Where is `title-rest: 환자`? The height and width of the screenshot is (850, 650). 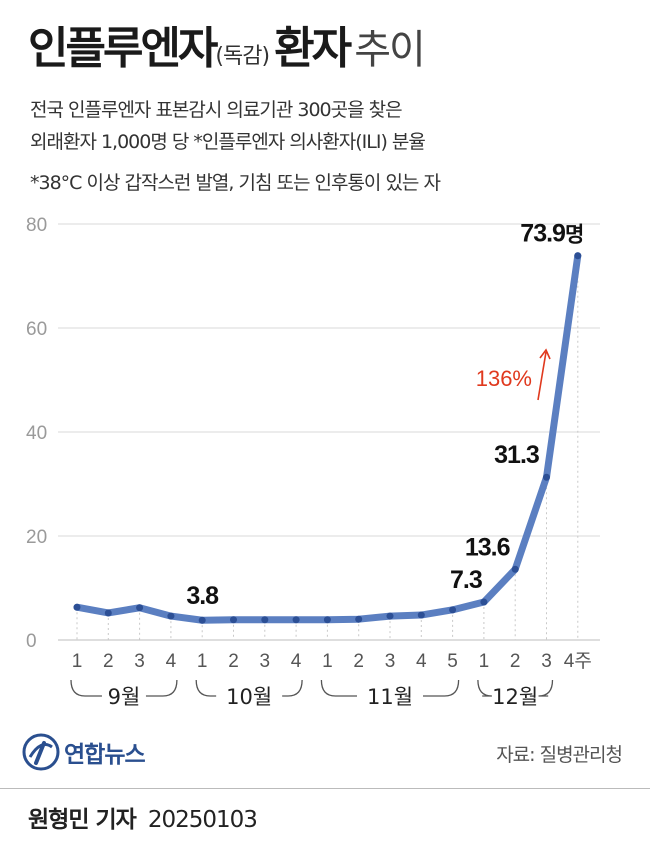
title-rest: 환자 is located at coordinates (313, 48).